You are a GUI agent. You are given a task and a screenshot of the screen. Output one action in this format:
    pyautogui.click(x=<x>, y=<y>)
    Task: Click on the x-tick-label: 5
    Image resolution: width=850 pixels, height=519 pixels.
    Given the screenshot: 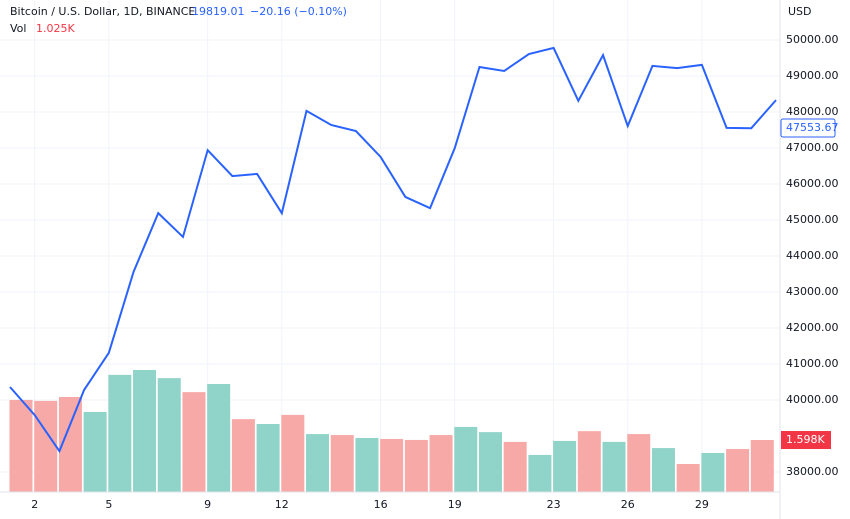 What is the action you would take?
    pyautogui.click(x=108, y=504)
    